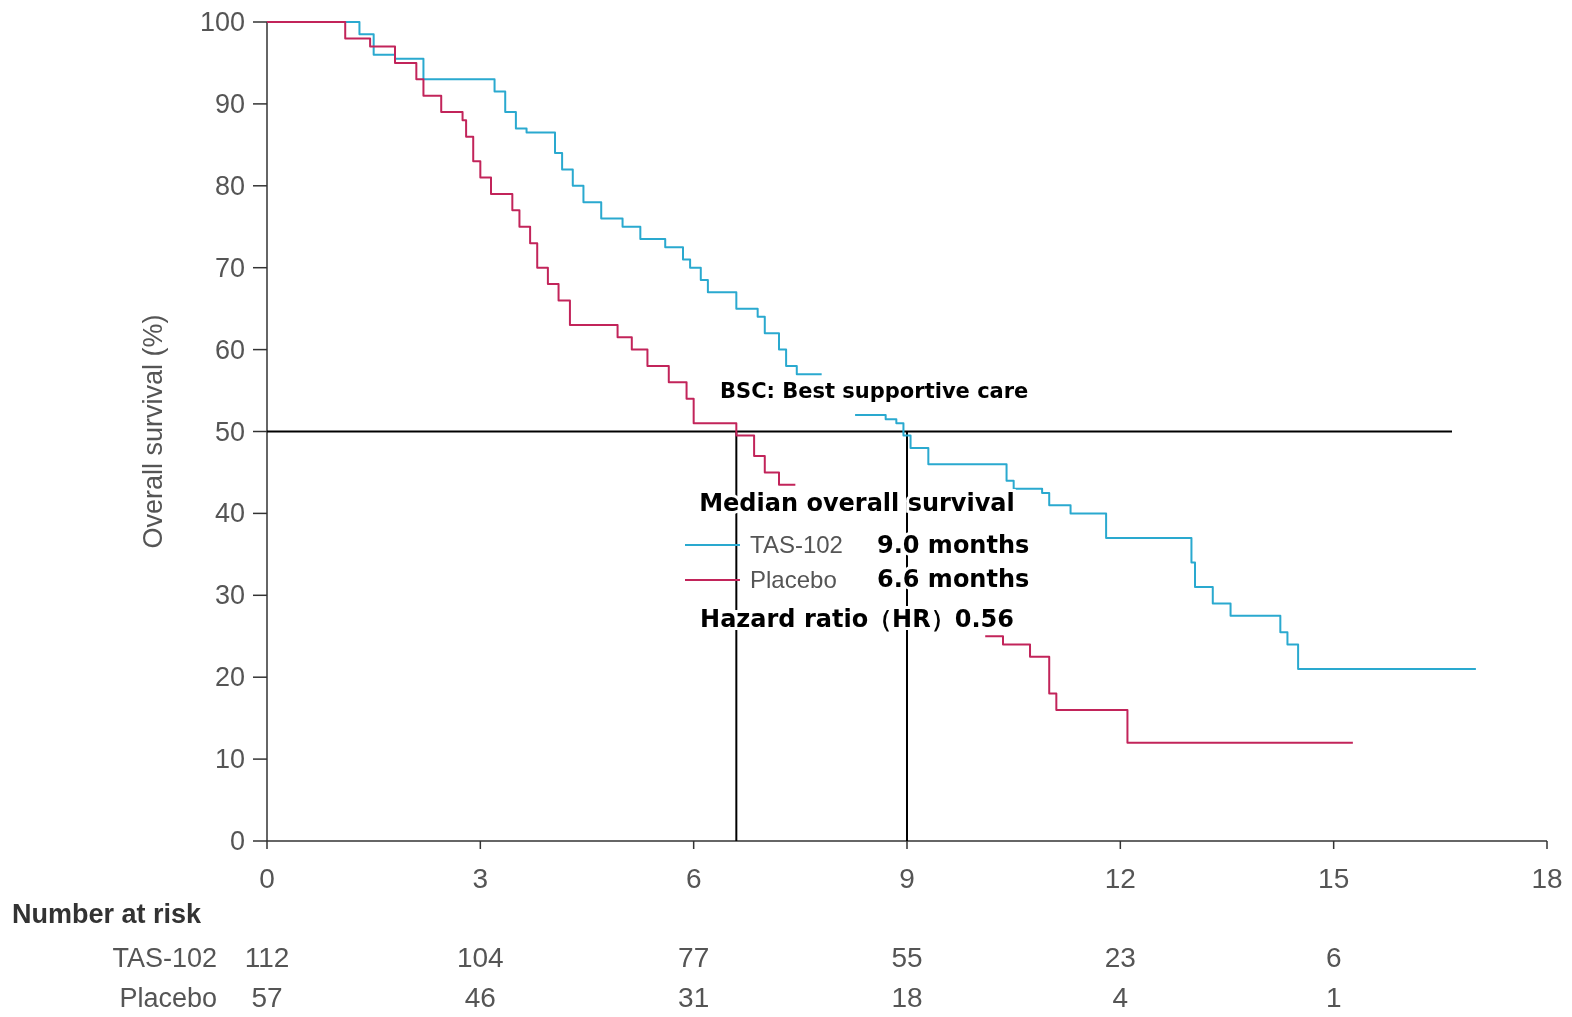 This screenshot has width=1572, height=1017. What do you see at coordinates (874, 391) in the screenshot?
I see `annotation: BSC: Best supportive care` at bounding box center [874, 391].